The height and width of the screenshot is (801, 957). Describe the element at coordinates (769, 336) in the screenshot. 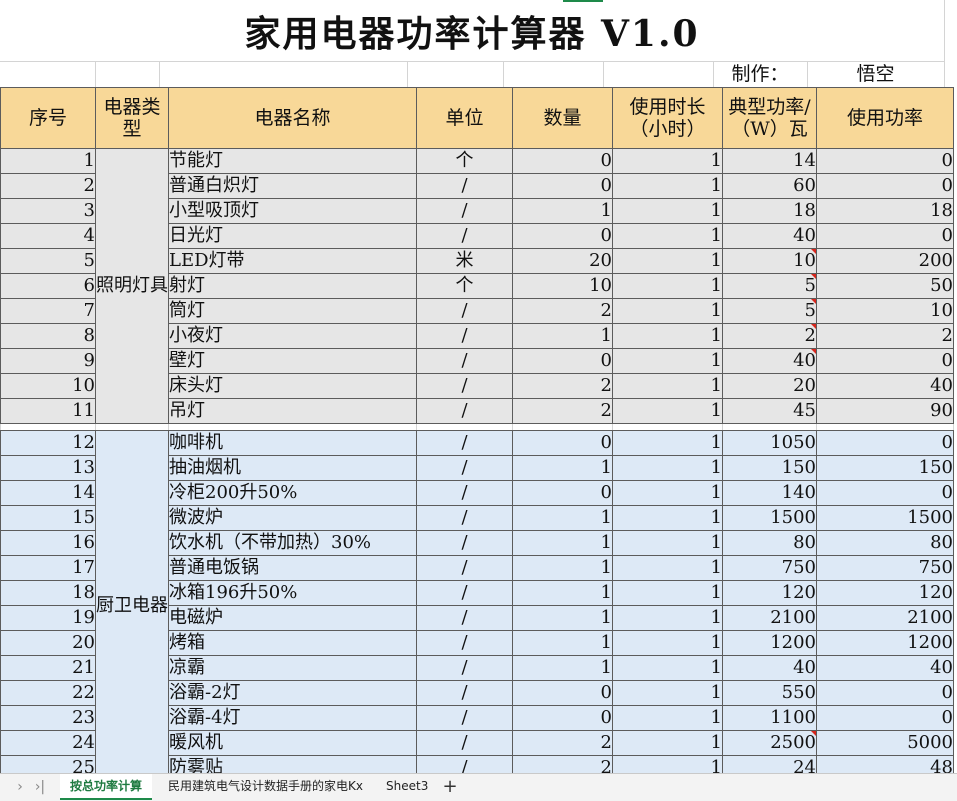

I see `typical-power-cell: 2` at that location.